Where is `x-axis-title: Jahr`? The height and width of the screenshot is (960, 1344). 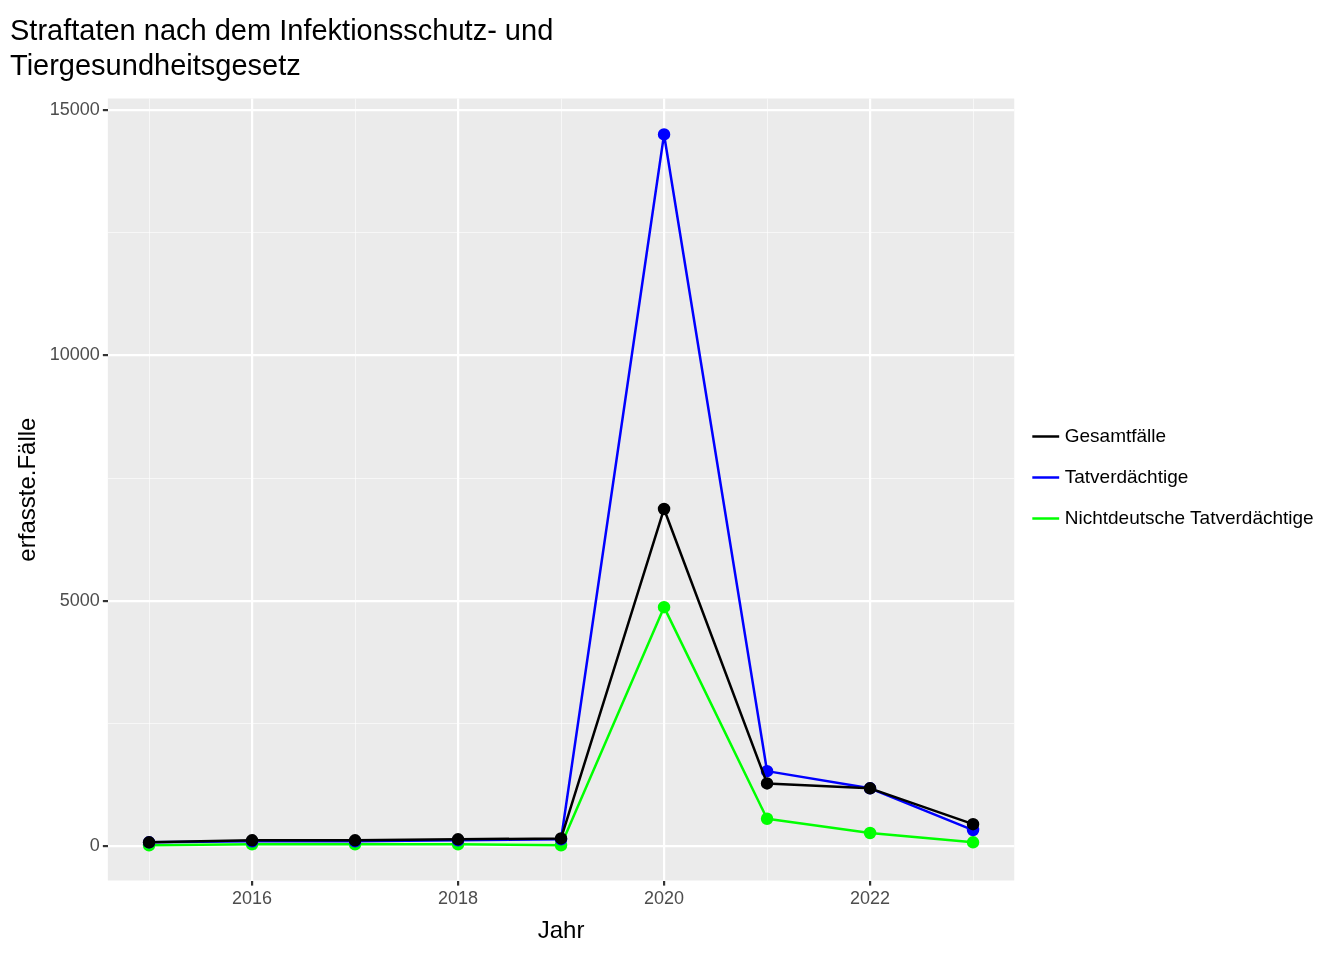 x-axis-title: Jahr is located at coordinates (561, 930).